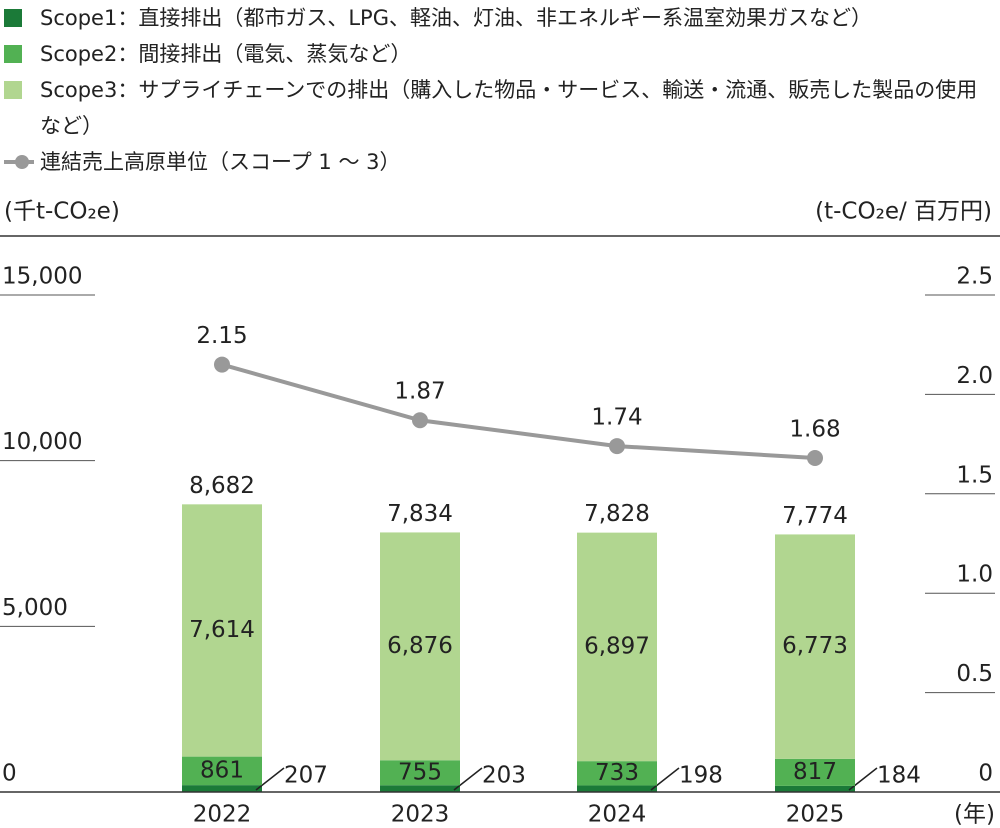 This screenshot has height=828, width=1000. What do you see at coordinates (974, 815) in the screenshot?
I see `x-axis-label: (年)` at bounding box center [974, 815].